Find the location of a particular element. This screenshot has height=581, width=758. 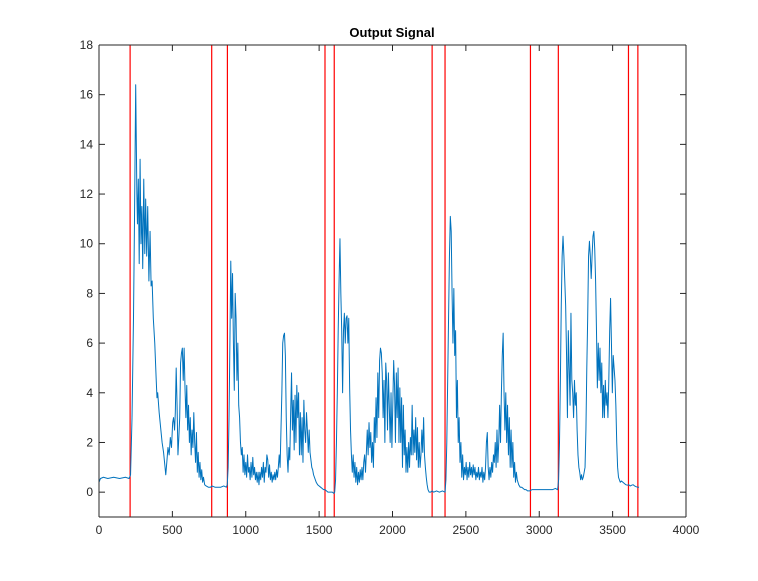

x-tick-label: 1500 is located at coordinates (319, 530).